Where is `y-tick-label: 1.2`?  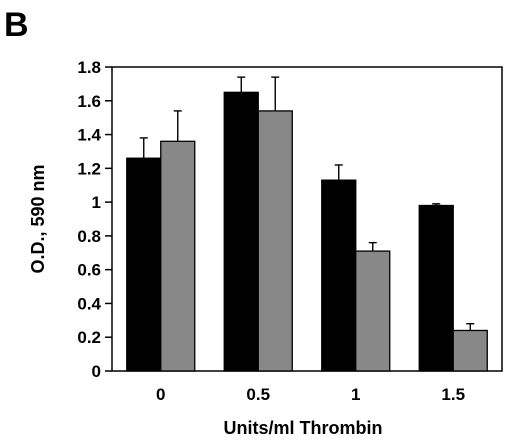
y-tick-label: 1.2 is located at coordinates (89, 168).